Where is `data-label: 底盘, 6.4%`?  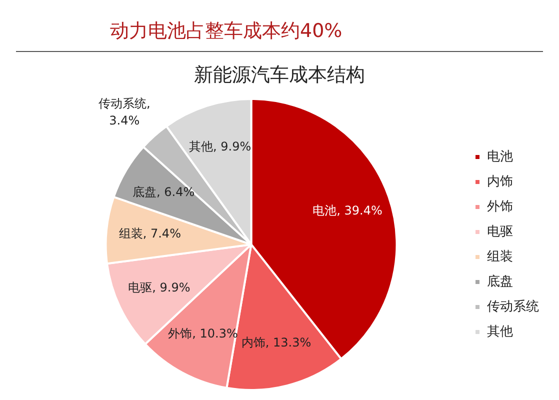
data-label: 底盘, 6.4% is located at coordinates (163, 191).